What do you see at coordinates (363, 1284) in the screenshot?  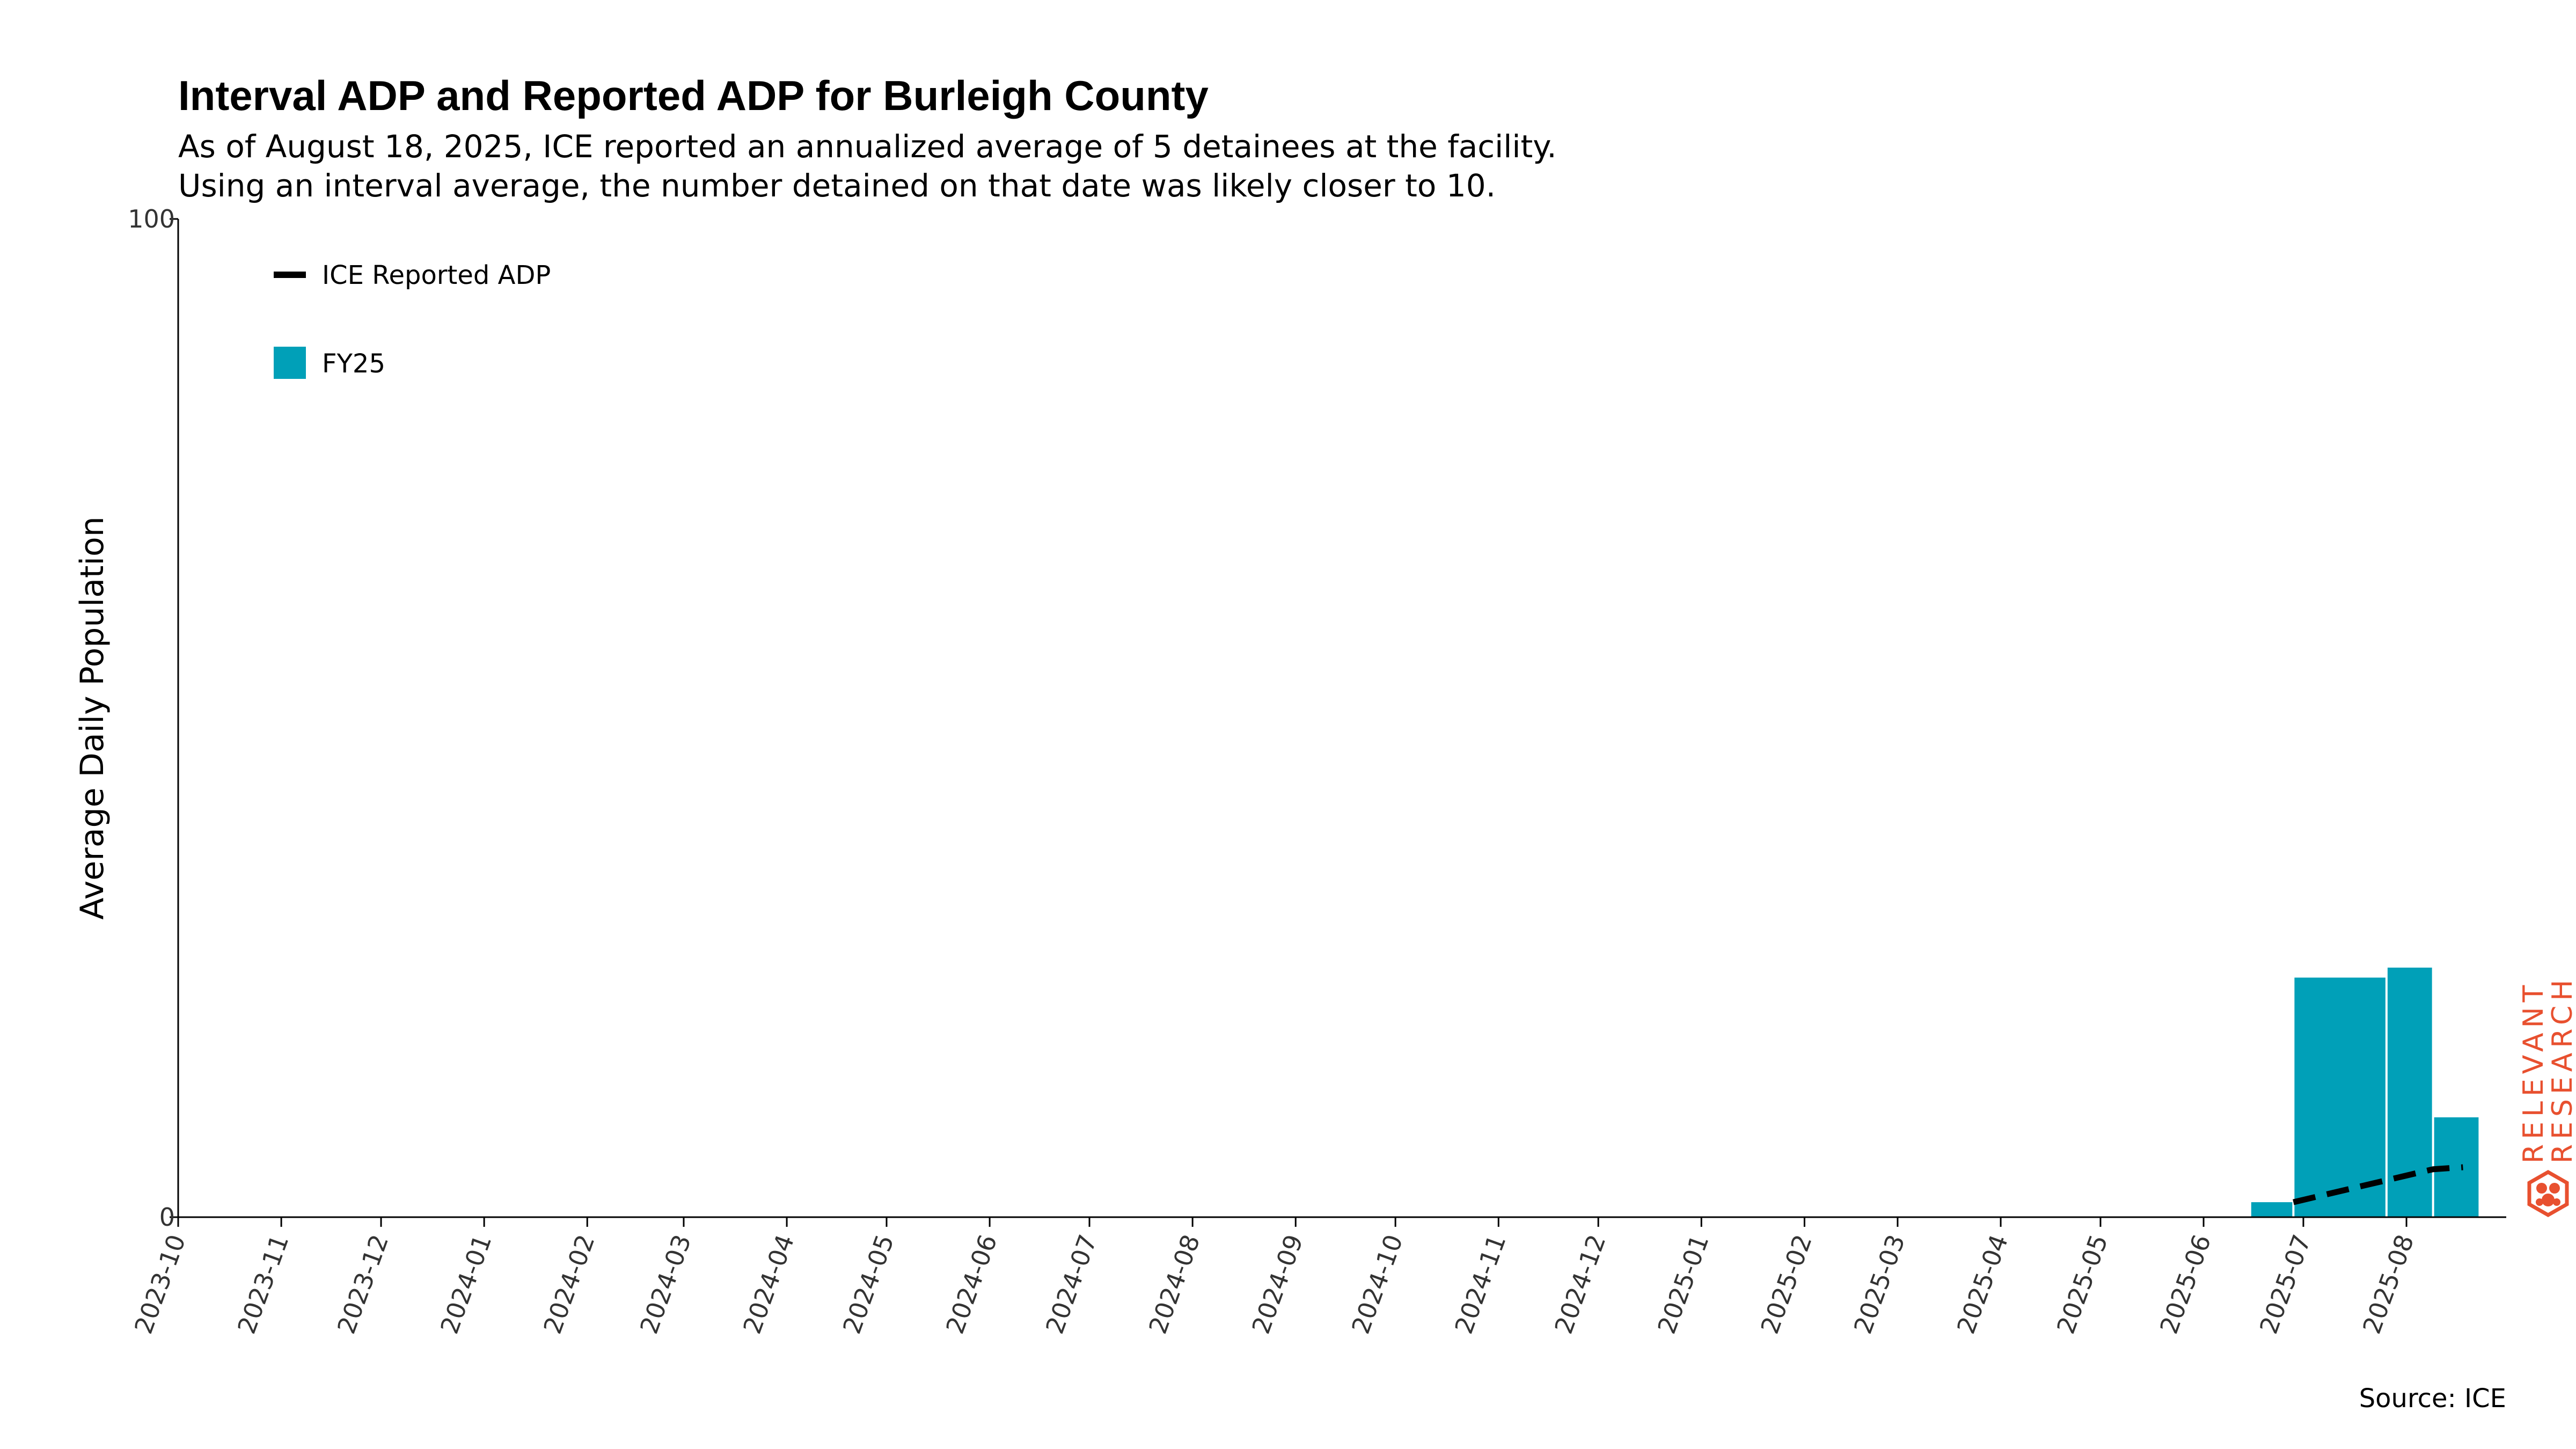 I see `x-tick-label: 2023-12` at bounding box center [363, 1284].